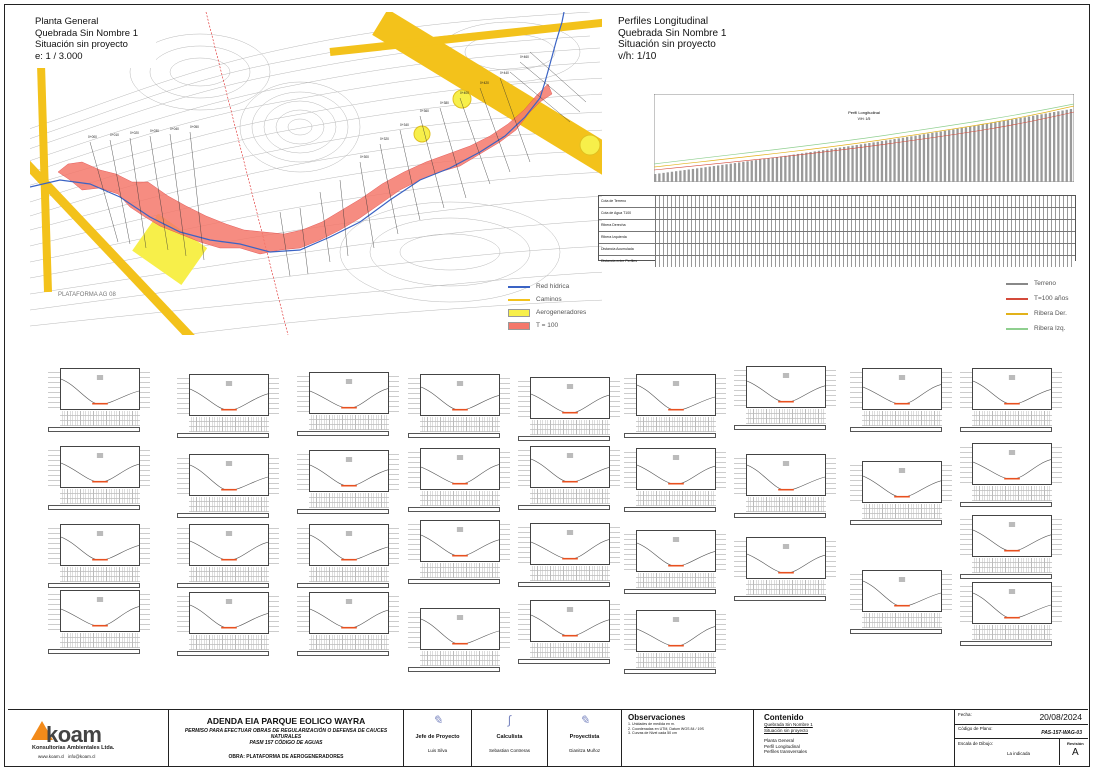 Image resolution: width=1096 pixels, height=772 pixels. What do you see at coordinates (509, 750) in the screenshot?
I see `signature-name: Sebastian Contreras` at bounding box center [509, 750].